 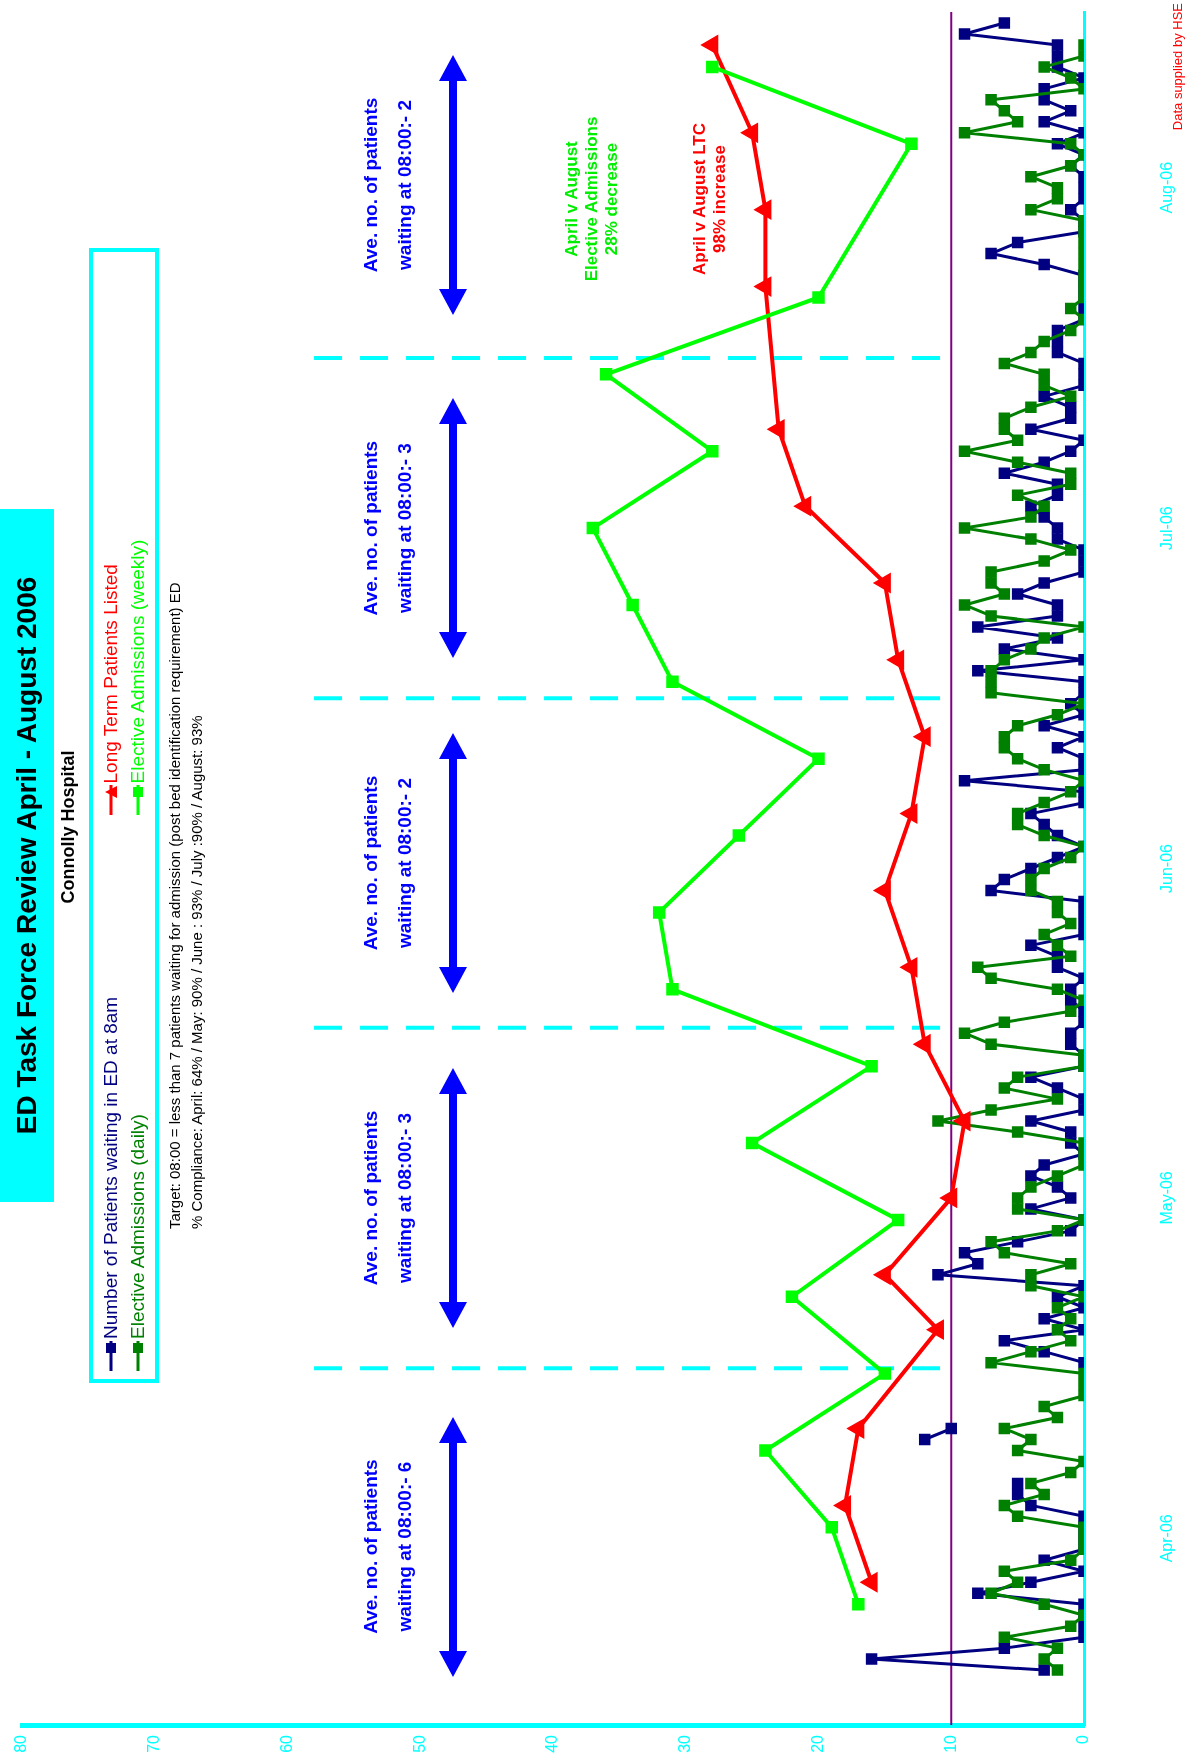 What do you see at coordinates (137, 1226) in the screenshot?
I see `text: Elective Admissions (daily)` at bounding box center [137, 1226].